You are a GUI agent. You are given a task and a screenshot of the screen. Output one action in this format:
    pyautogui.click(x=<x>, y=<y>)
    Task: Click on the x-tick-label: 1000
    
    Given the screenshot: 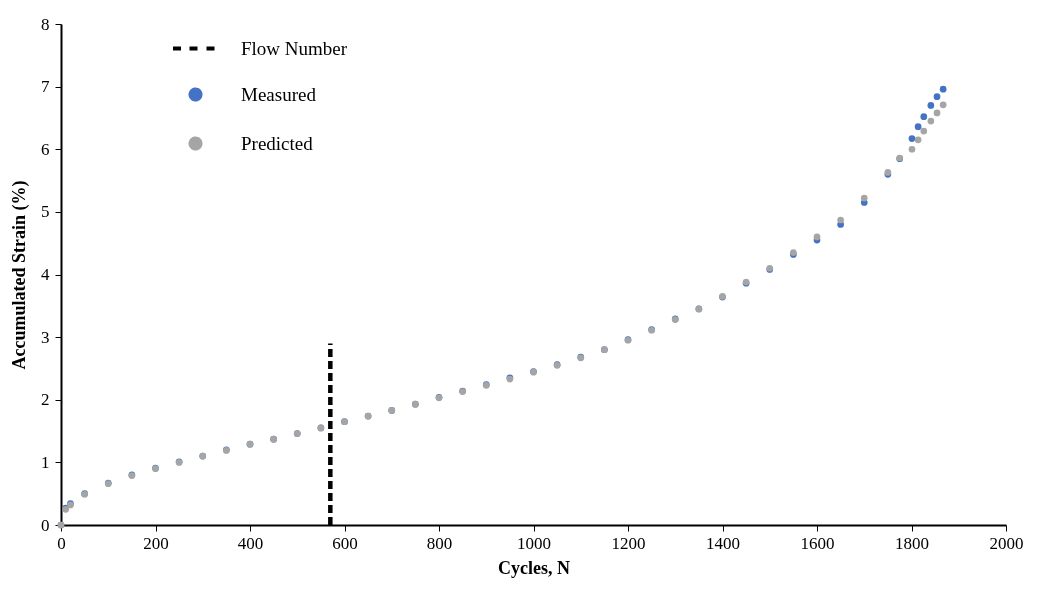 What is the action you would take?
    pyautogui.click(x=534, y=543)
    